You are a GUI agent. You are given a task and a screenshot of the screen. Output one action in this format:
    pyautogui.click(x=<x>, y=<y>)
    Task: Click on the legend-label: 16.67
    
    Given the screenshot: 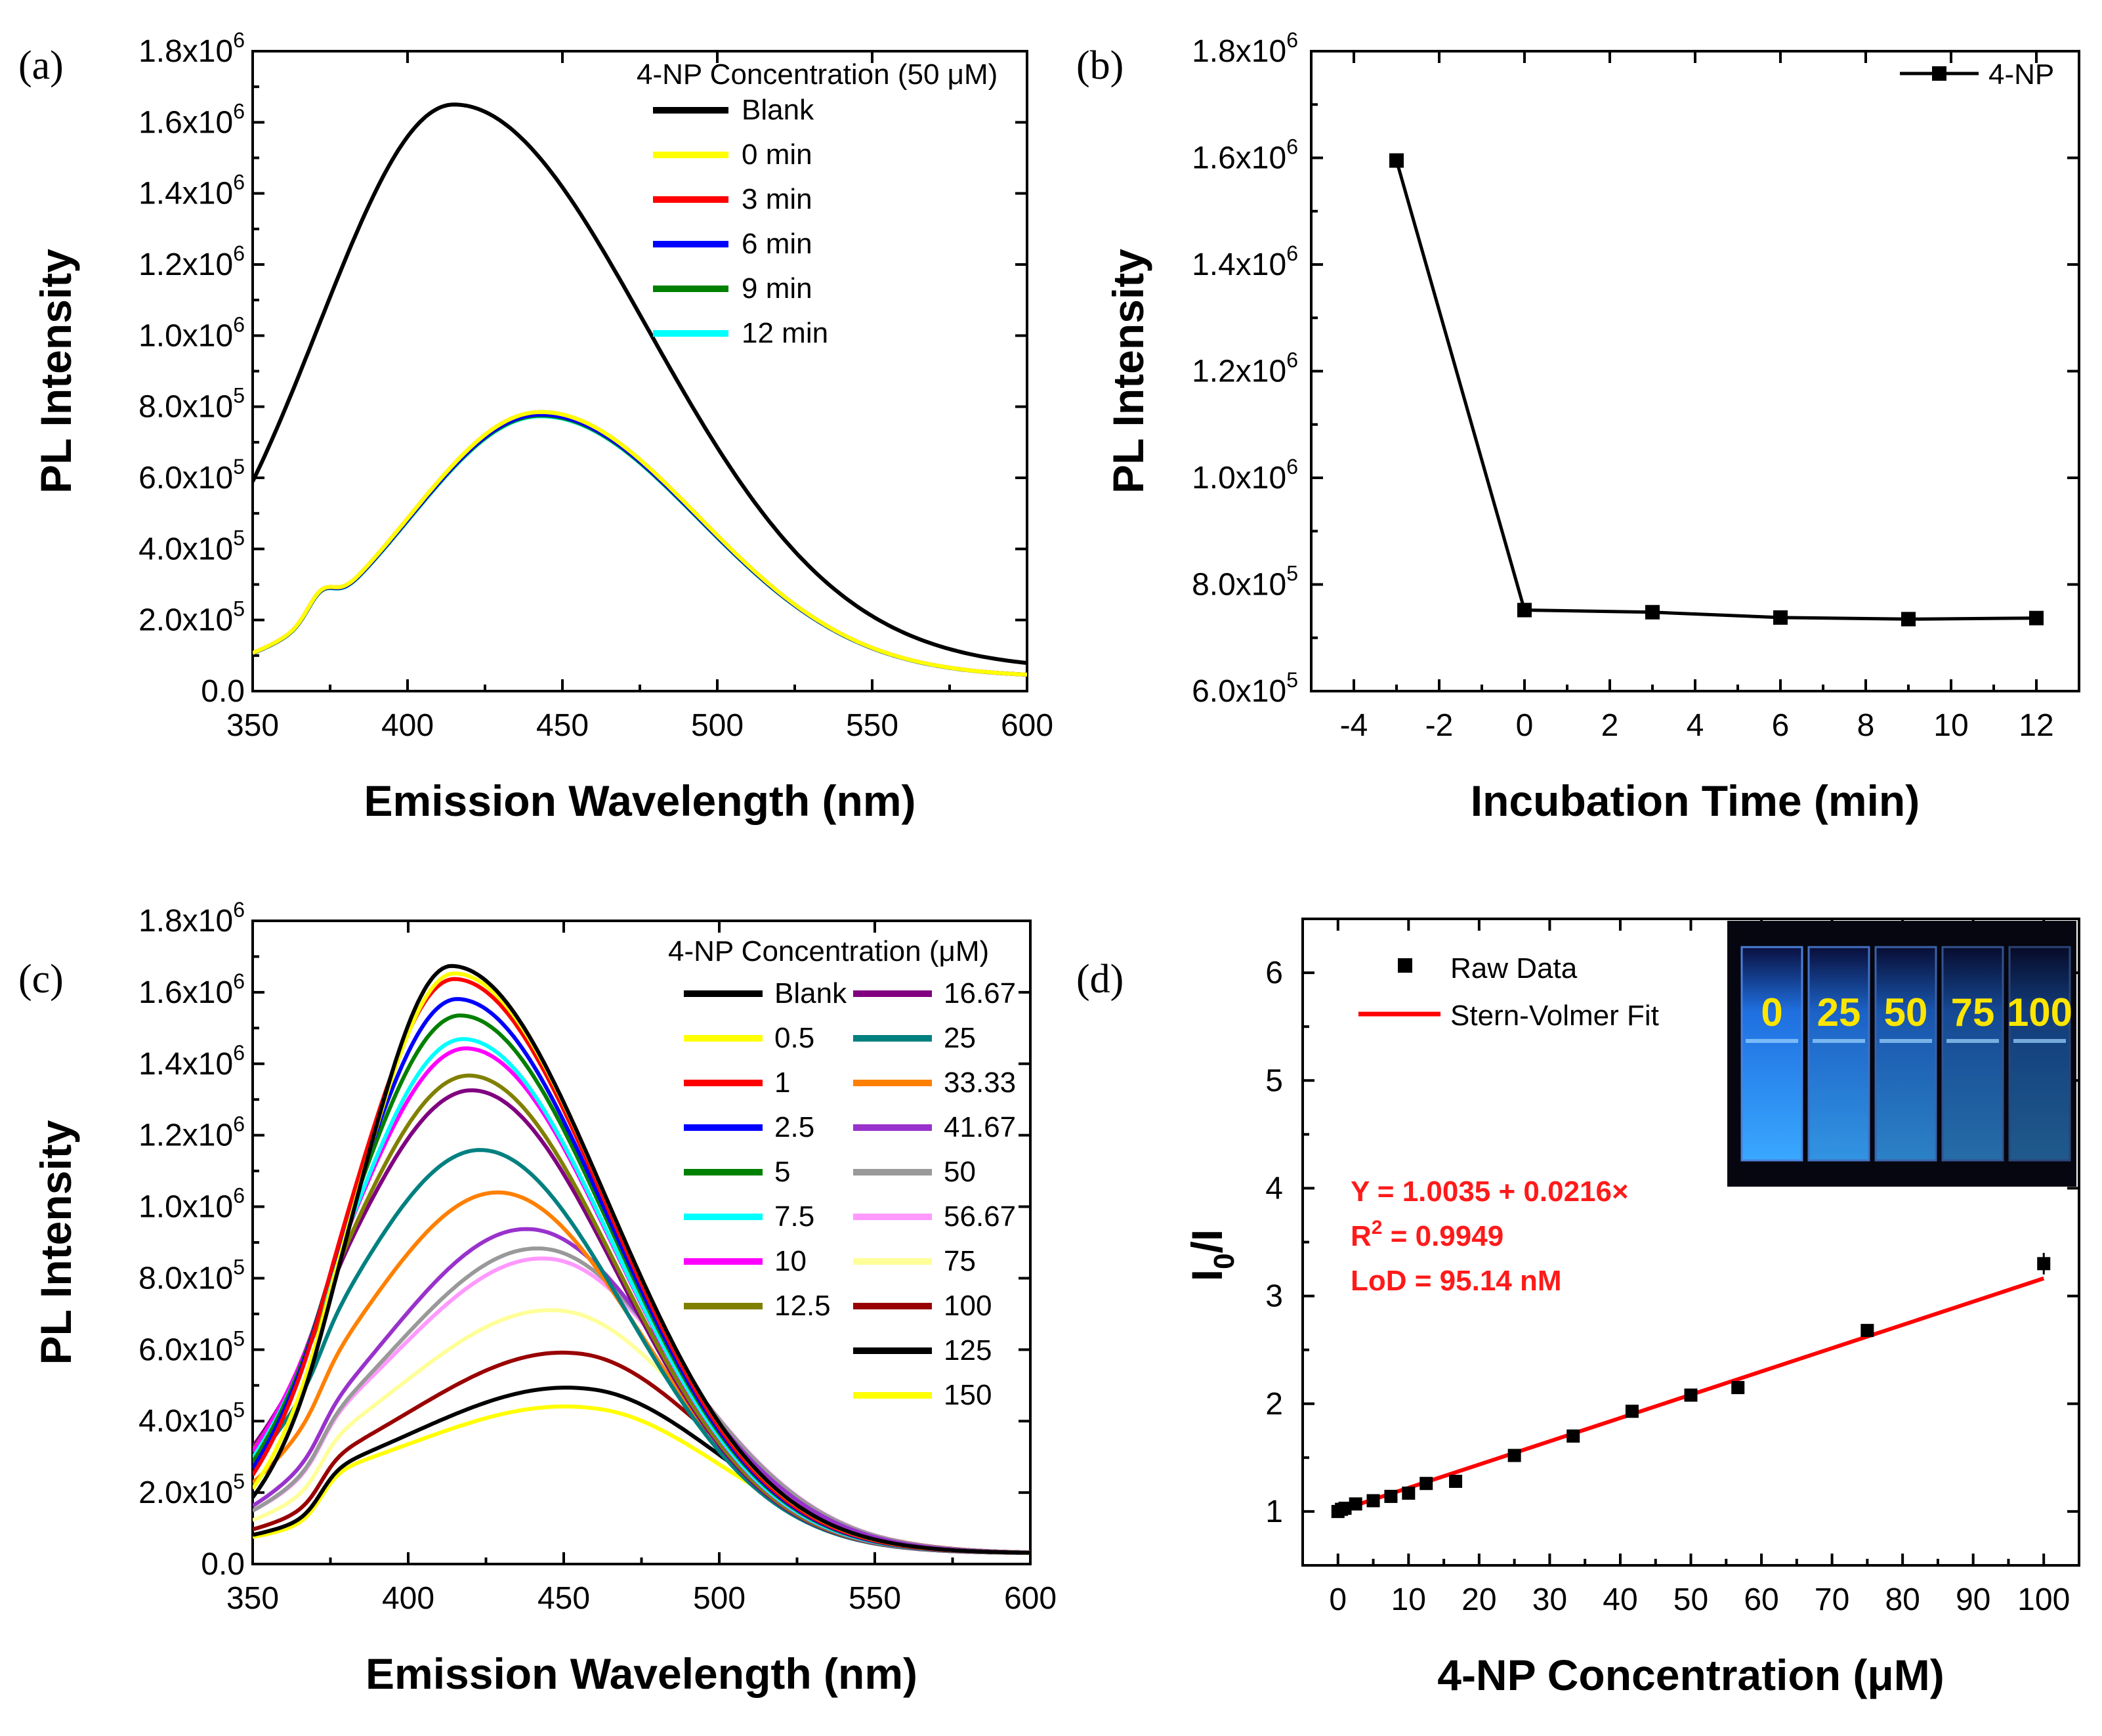 What is the action you would take?
    pyautogui.click(x=980, y=993)
    